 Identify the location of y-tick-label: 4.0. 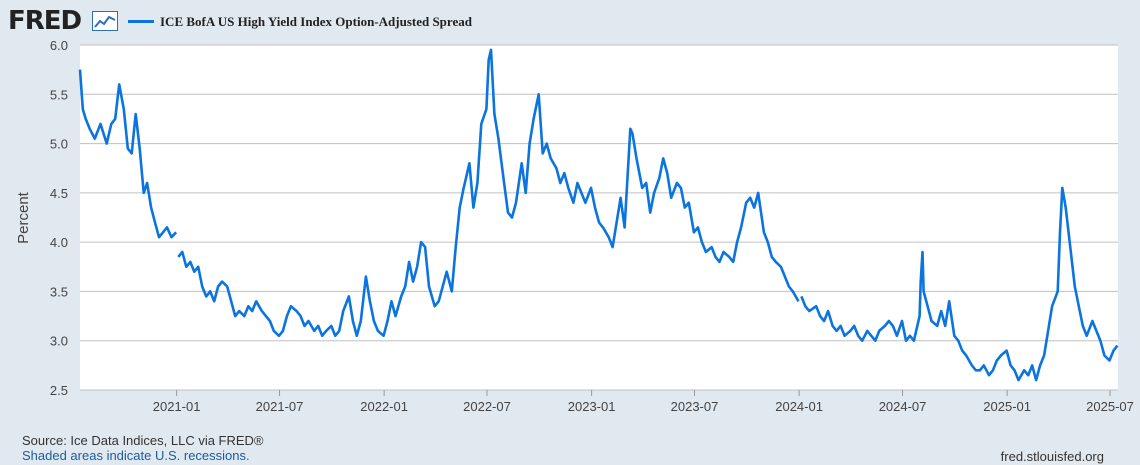
(59, 242).